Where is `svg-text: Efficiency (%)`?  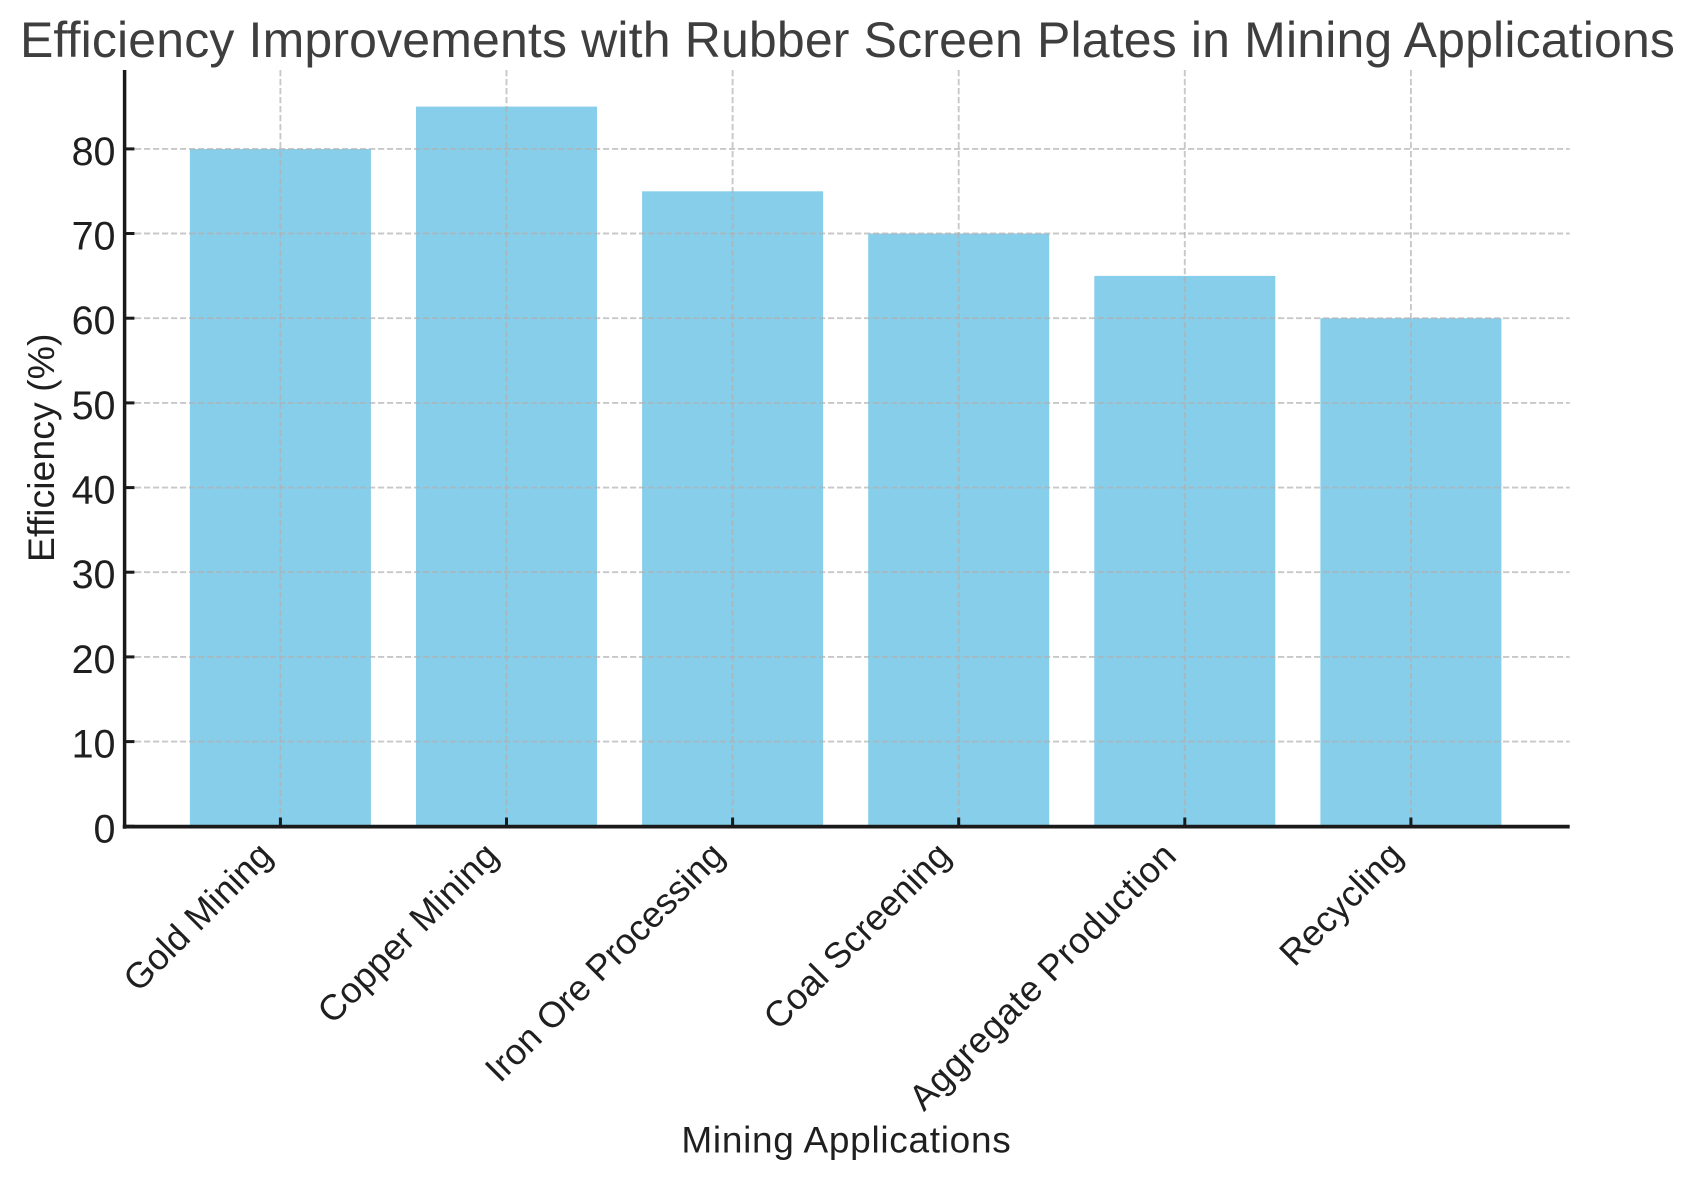
svg-text: Efficiency (%) is located at coordinates (41, 448).